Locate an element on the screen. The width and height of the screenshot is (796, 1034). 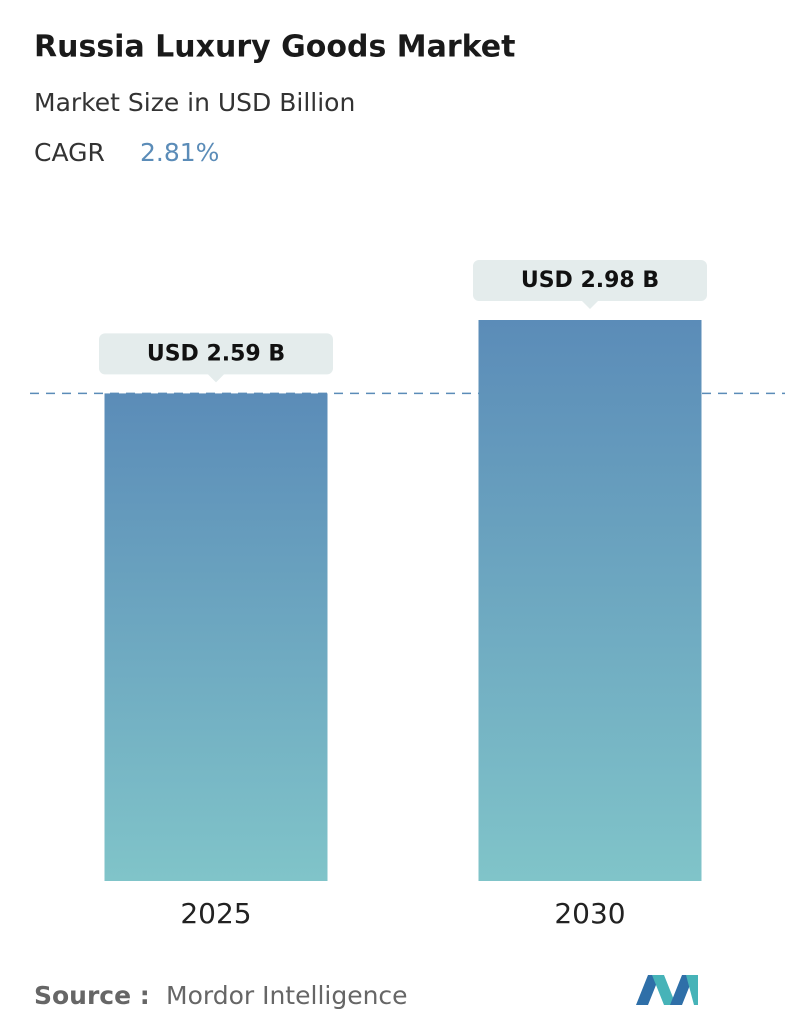
logo is located at coordinates (667, 990).